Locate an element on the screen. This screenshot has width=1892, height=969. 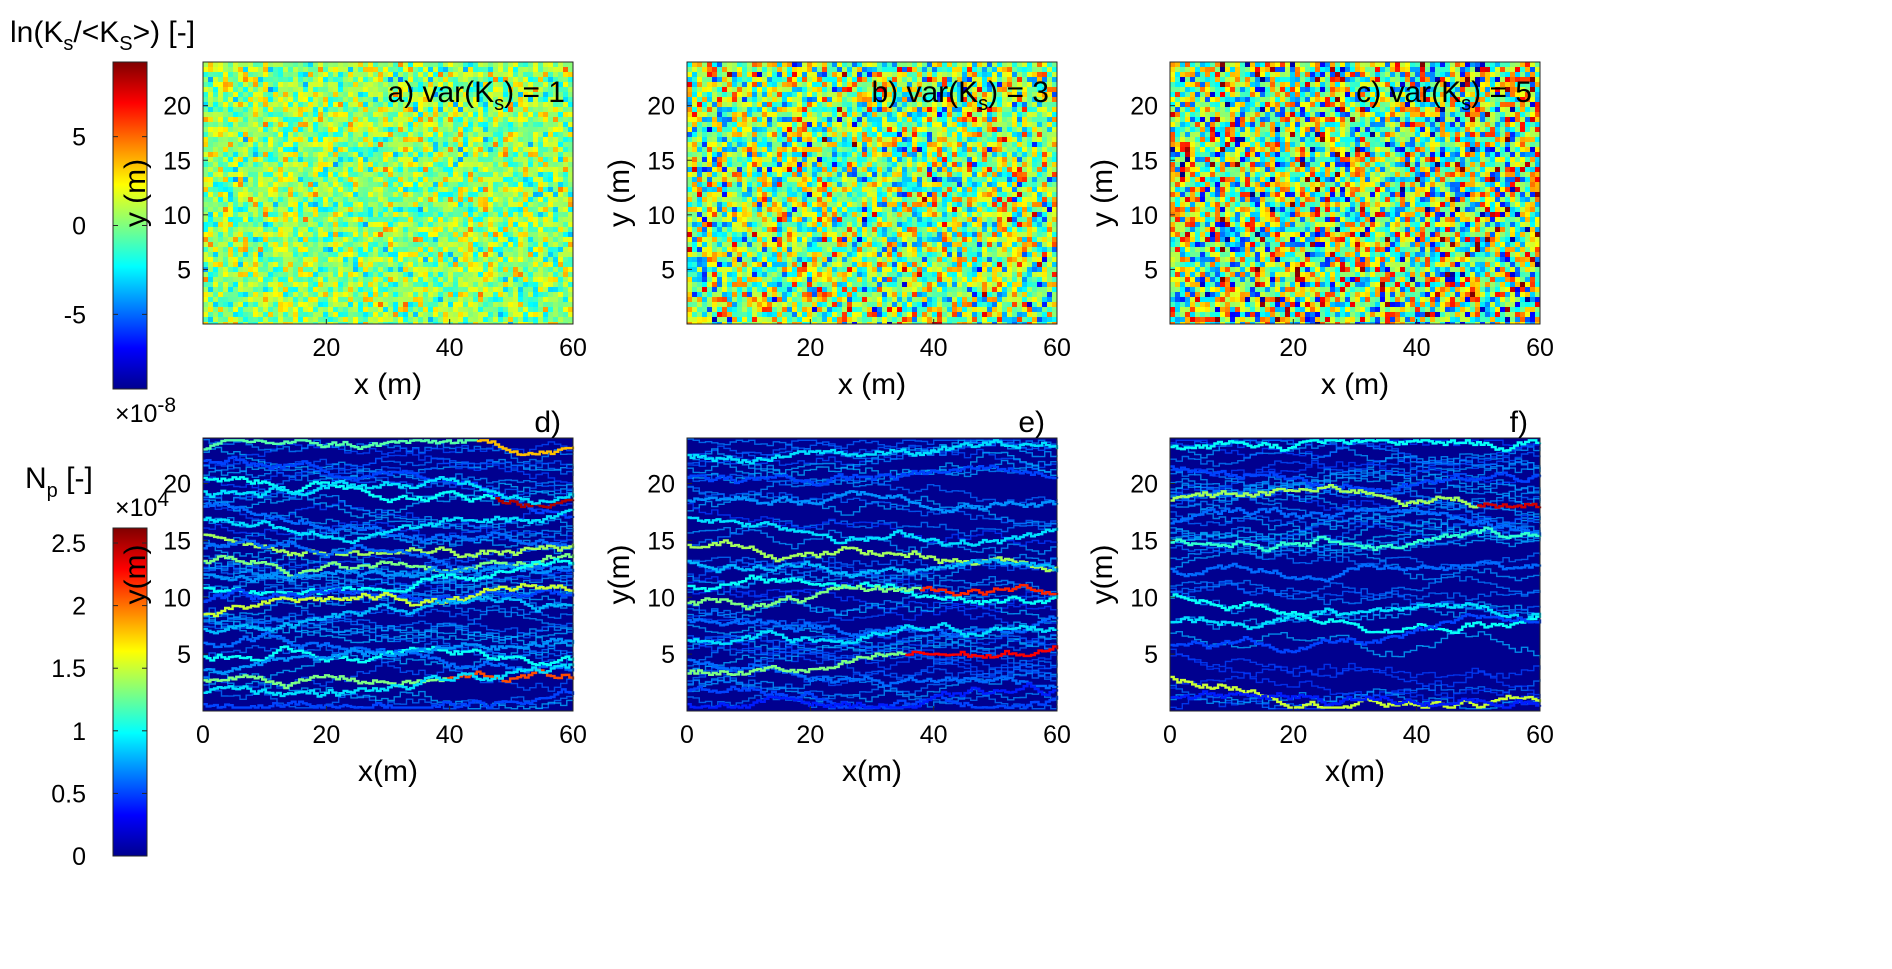
colorbar-top-label: ln(Ks/<KS>) [-] is located at coordinates (102, 35).